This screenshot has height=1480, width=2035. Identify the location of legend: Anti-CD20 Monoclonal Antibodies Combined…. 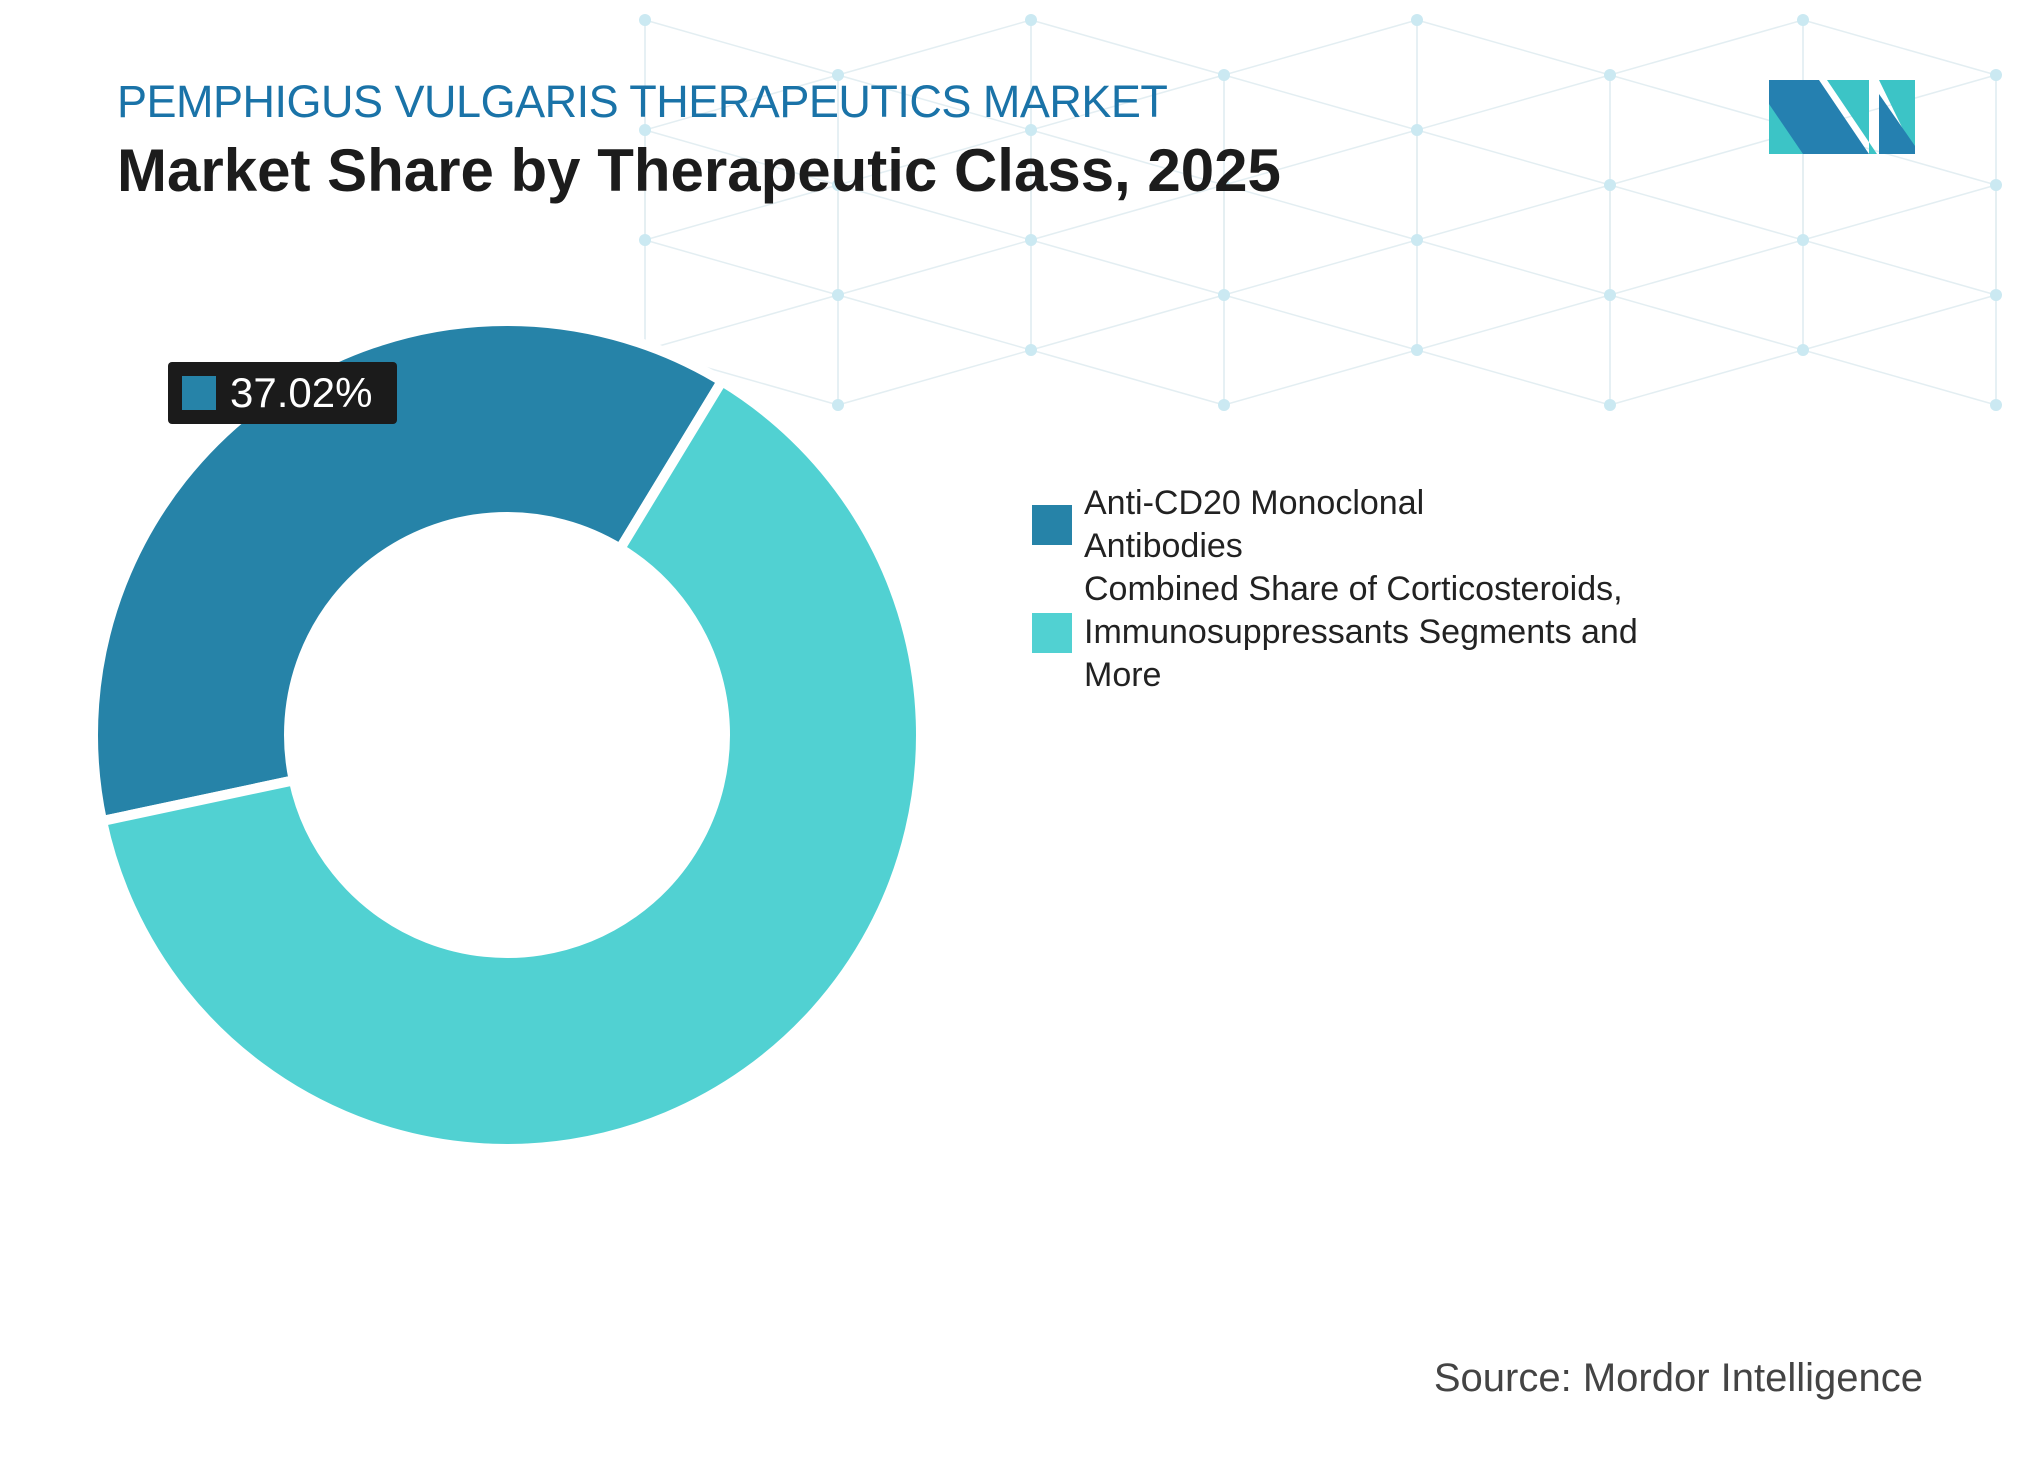
(1357, 589).